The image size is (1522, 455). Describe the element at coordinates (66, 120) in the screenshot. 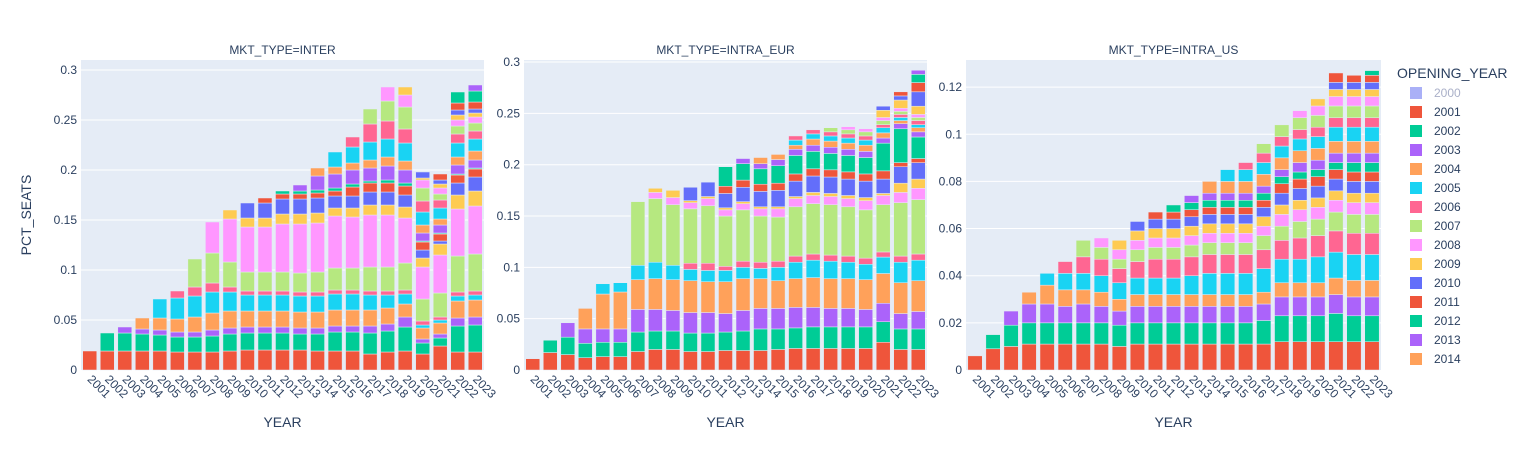

I see `y-tick-label: 0.25` at that location.